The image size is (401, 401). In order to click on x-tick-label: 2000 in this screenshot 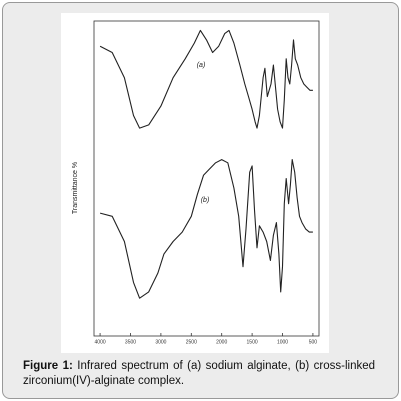, I will do `click(221, 342)`.